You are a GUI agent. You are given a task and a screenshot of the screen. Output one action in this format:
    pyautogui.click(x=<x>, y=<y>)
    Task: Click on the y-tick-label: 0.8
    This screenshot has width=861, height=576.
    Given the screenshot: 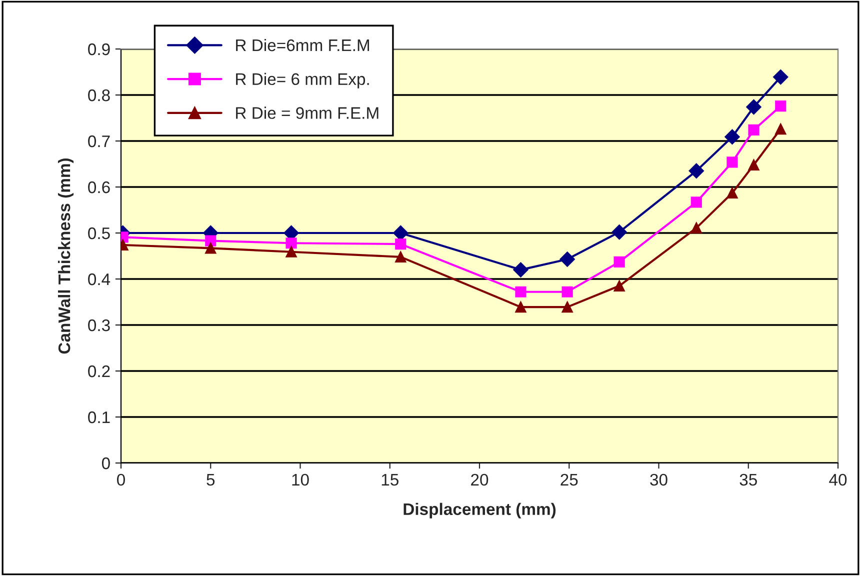 What is the action you would take?
    pyautogui.click(x=99, y=95)
    